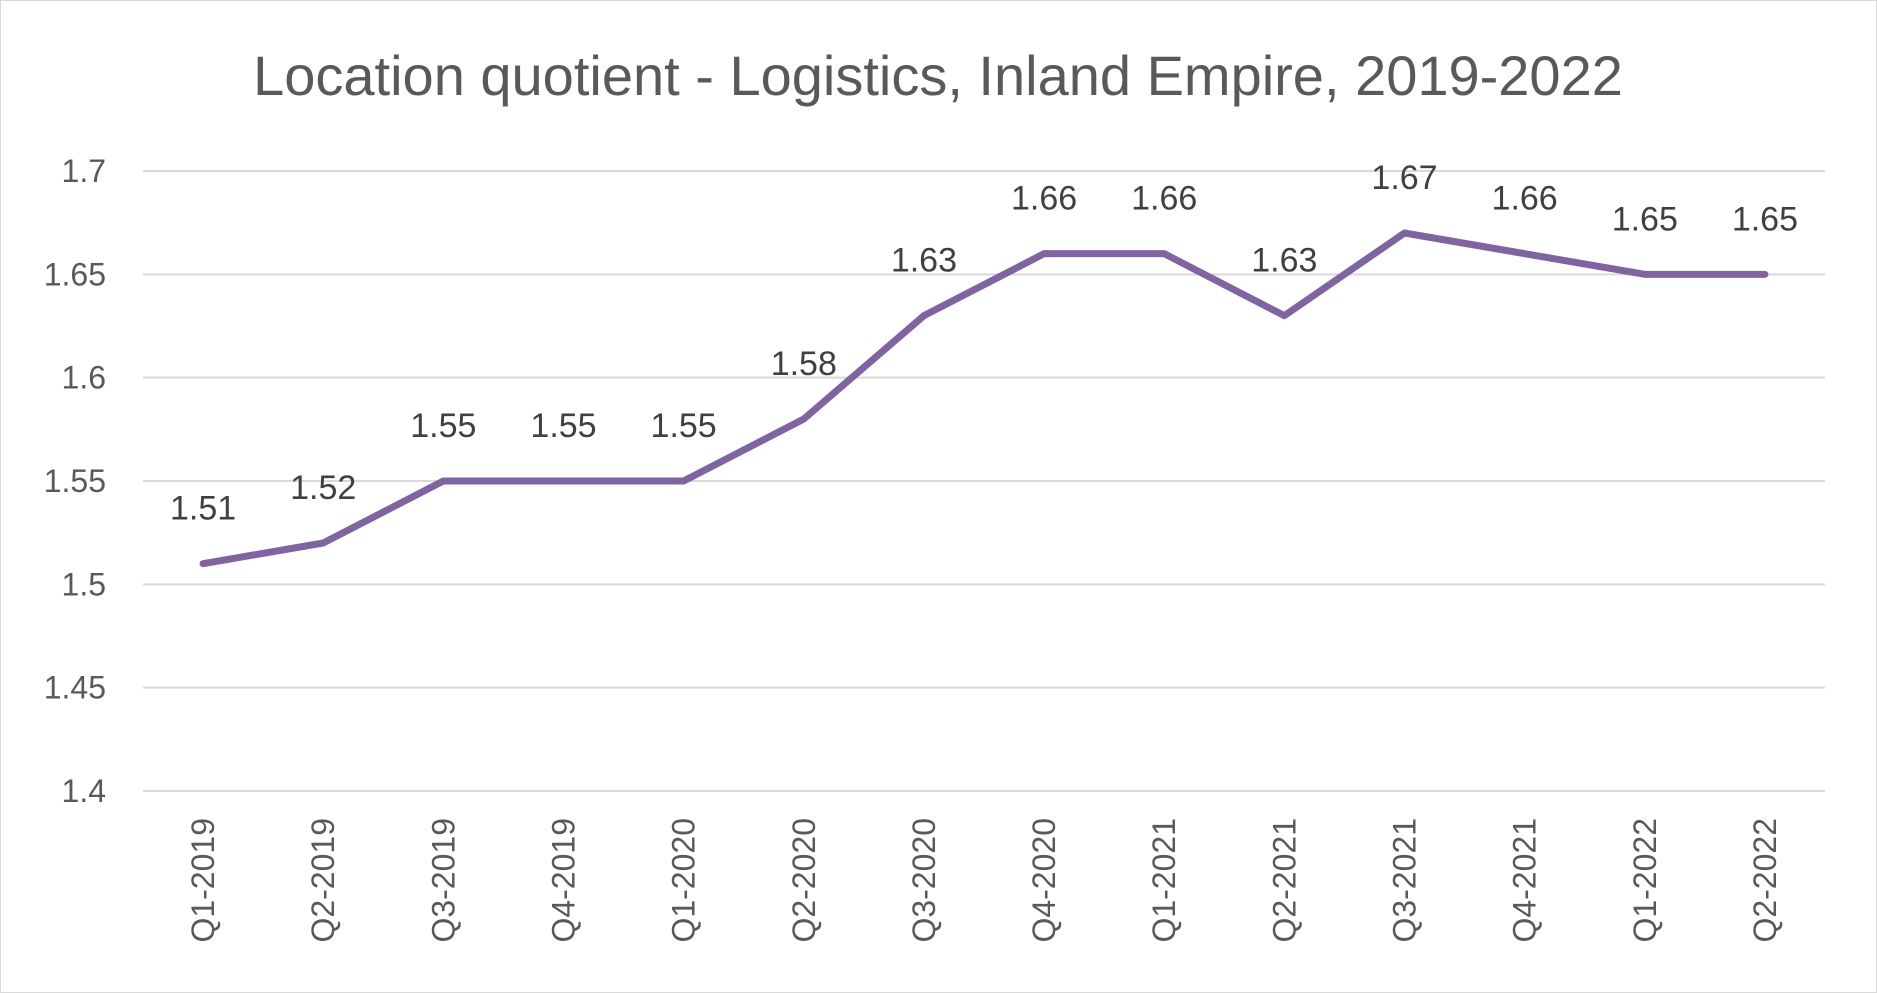  I want to click on y-axis-tick-labels: 1.4 1.45 1.5 1.55 1.6 1.65 1.7, so click(75, 481).